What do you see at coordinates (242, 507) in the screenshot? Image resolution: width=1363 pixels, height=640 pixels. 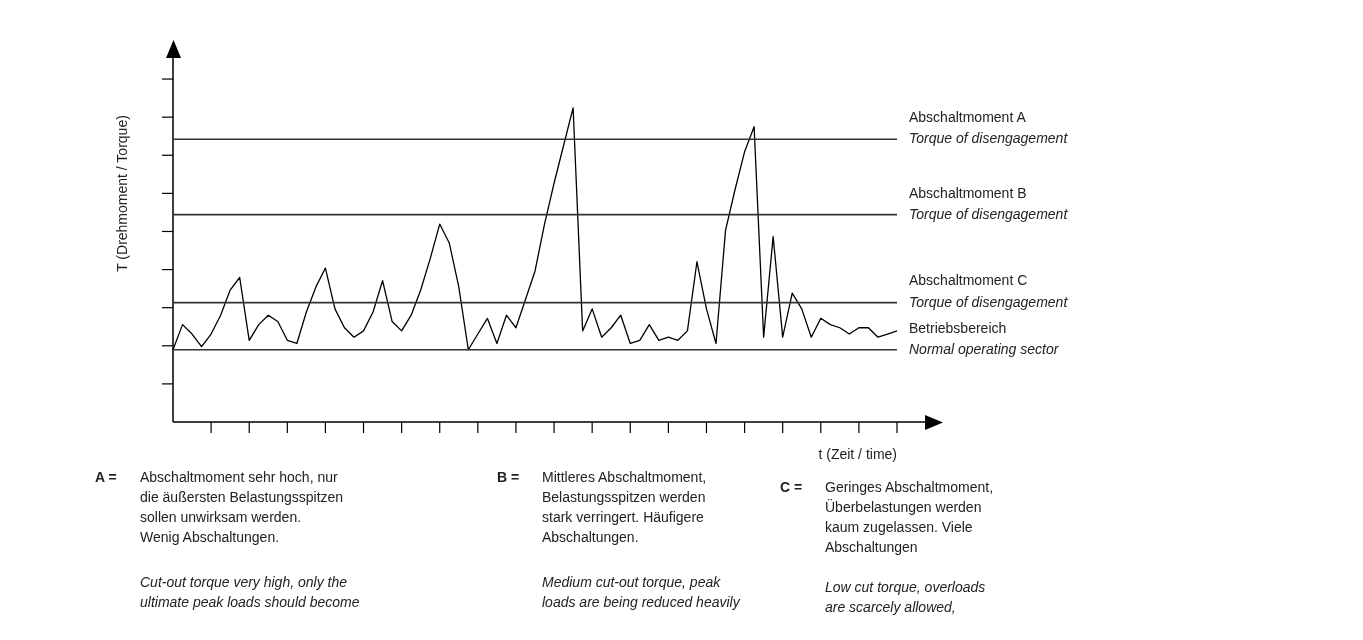 I see `text: Abschaltmoment sehr hoch, nur die äußersten Belastungsspitzen sollen unwirksam werden. Wenig Abschaltungen.` at bounding box center [242, 507].